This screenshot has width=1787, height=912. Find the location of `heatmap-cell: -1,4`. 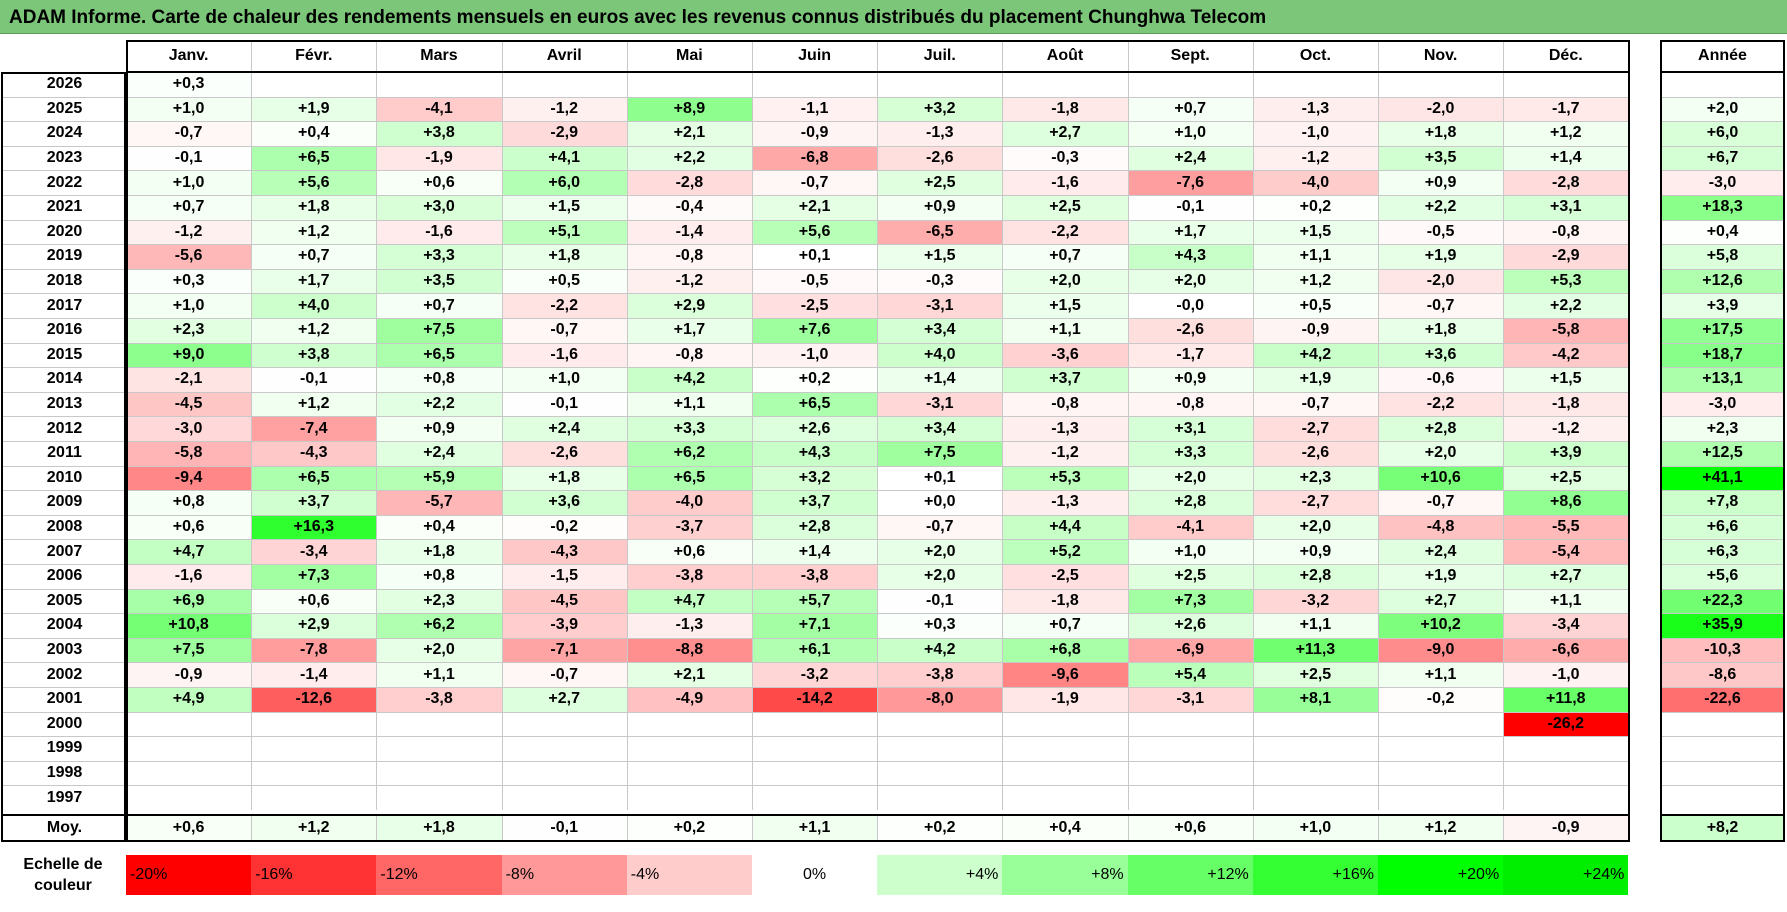

heatmap-cell: -1,4 is located at coordinates (314, 674).